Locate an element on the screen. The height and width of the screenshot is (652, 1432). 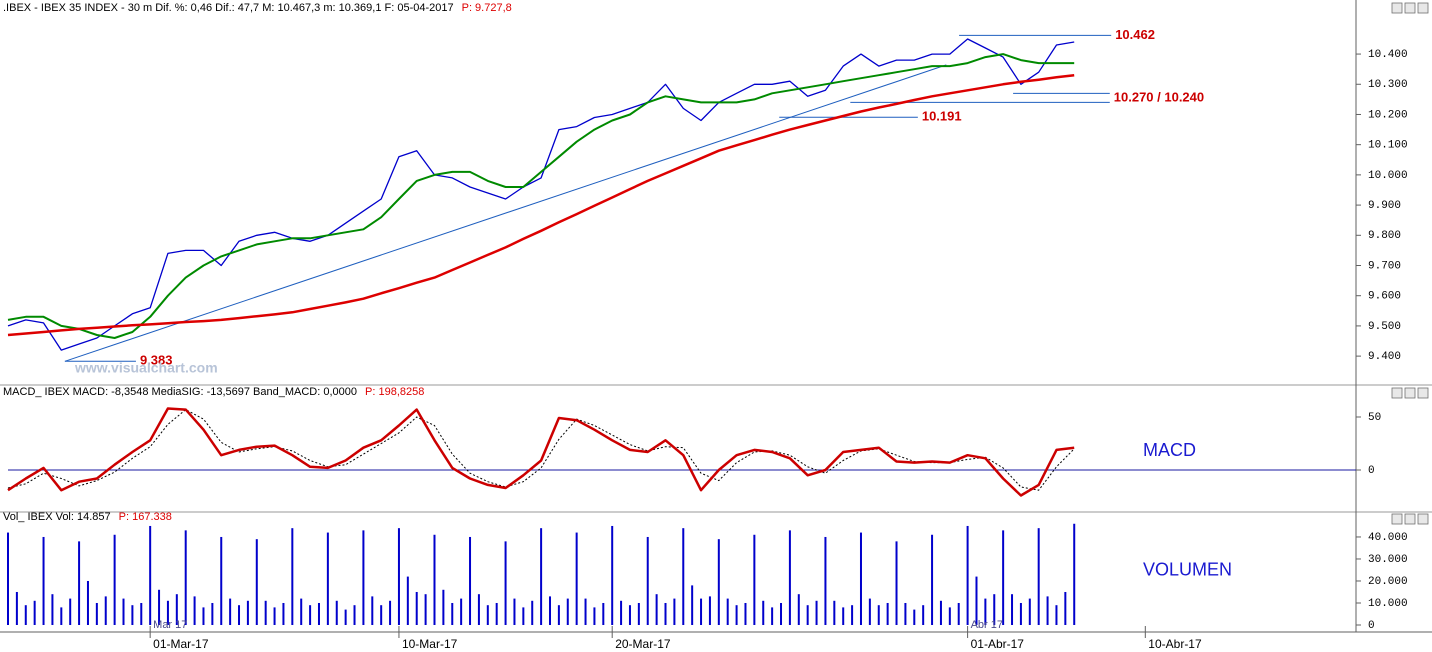
y-tick-label: 50 is located at coordinates (1374, 418).